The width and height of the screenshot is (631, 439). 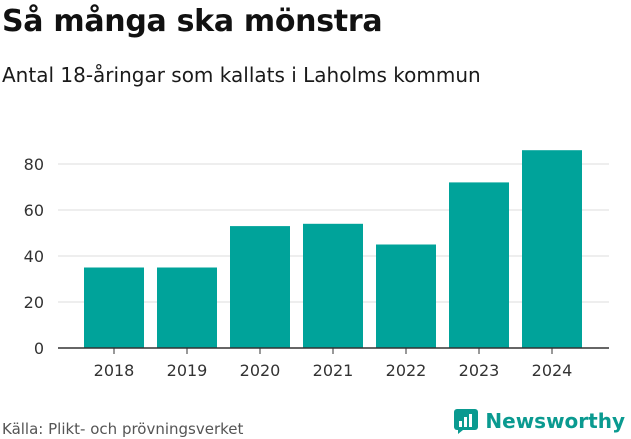 I want to click on chart-title: Så många ska mönstra, so click(x=192, y=21).